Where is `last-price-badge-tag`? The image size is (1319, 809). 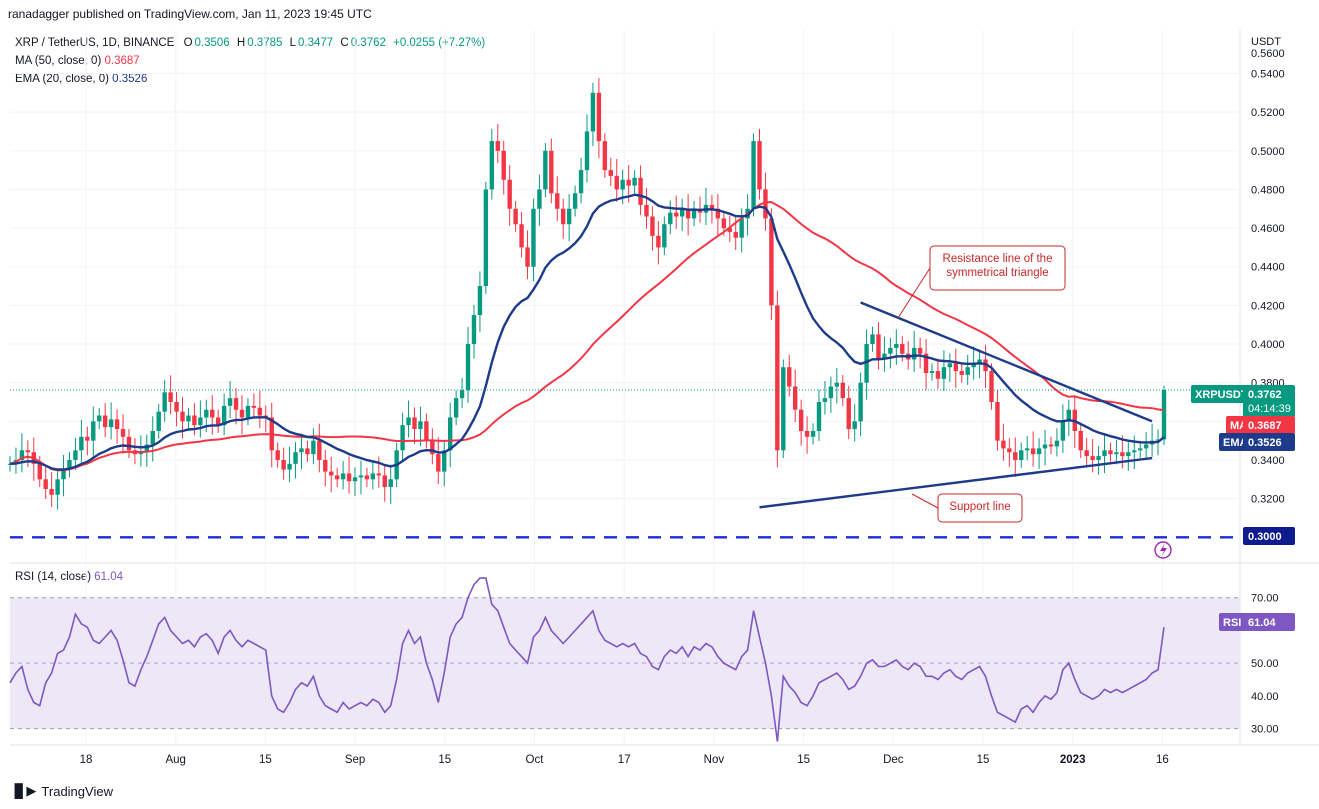 last-price-badge-tag is located at coordinates (1218, 394).